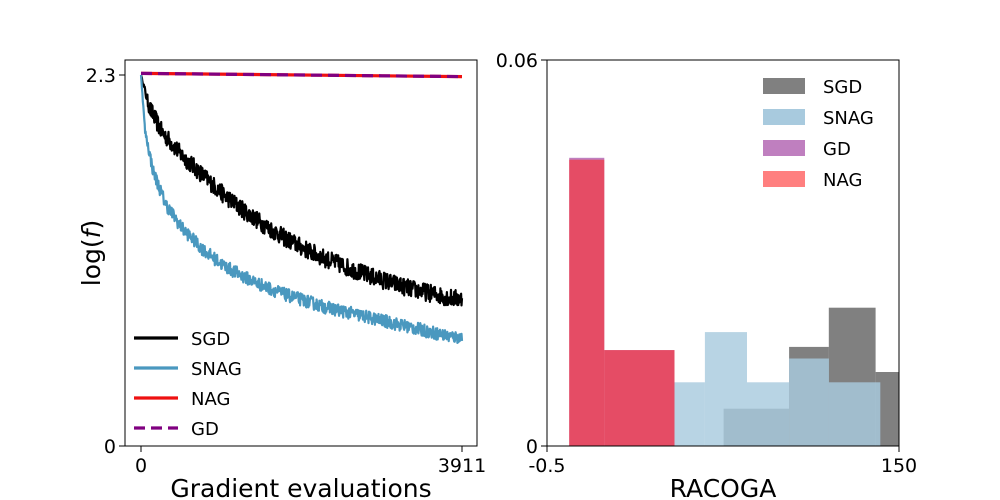 The height and width of the screenshot is (500, 1000). What do you see at coordinates (210, 339) in the screenshot?
I see `left-legend-label-sgd: SGD` at bounding box center [210, 339].